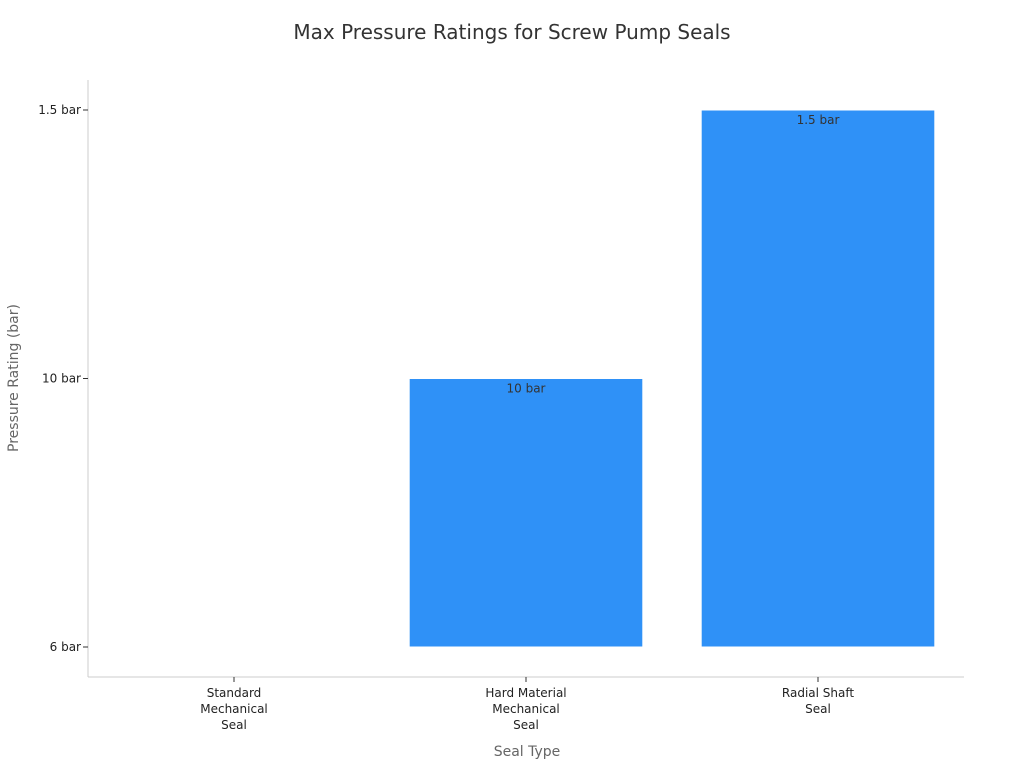 This screenshot has width=1024, height=768. What do you see at coordinates (526, 389) in the screenshot?
I see `bar-data-label: 10 bar` at bounding box center [526, 389].